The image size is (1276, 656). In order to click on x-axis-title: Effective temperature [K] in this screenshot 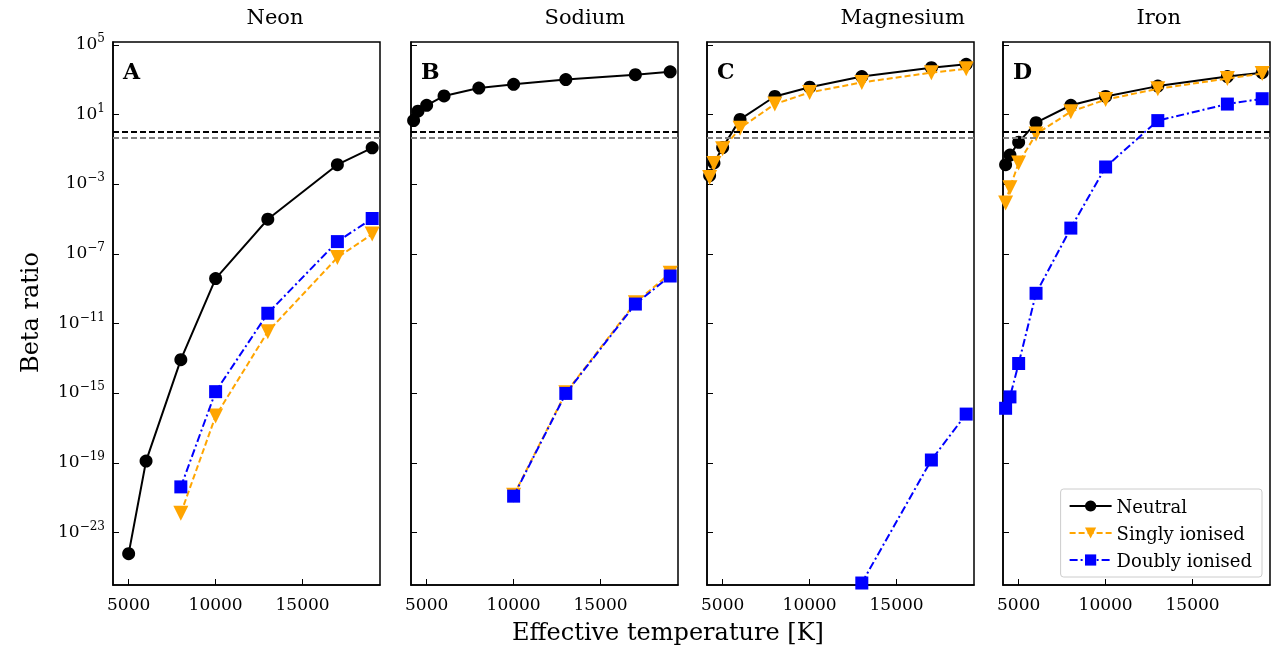, I will do `click(668, 632)`.